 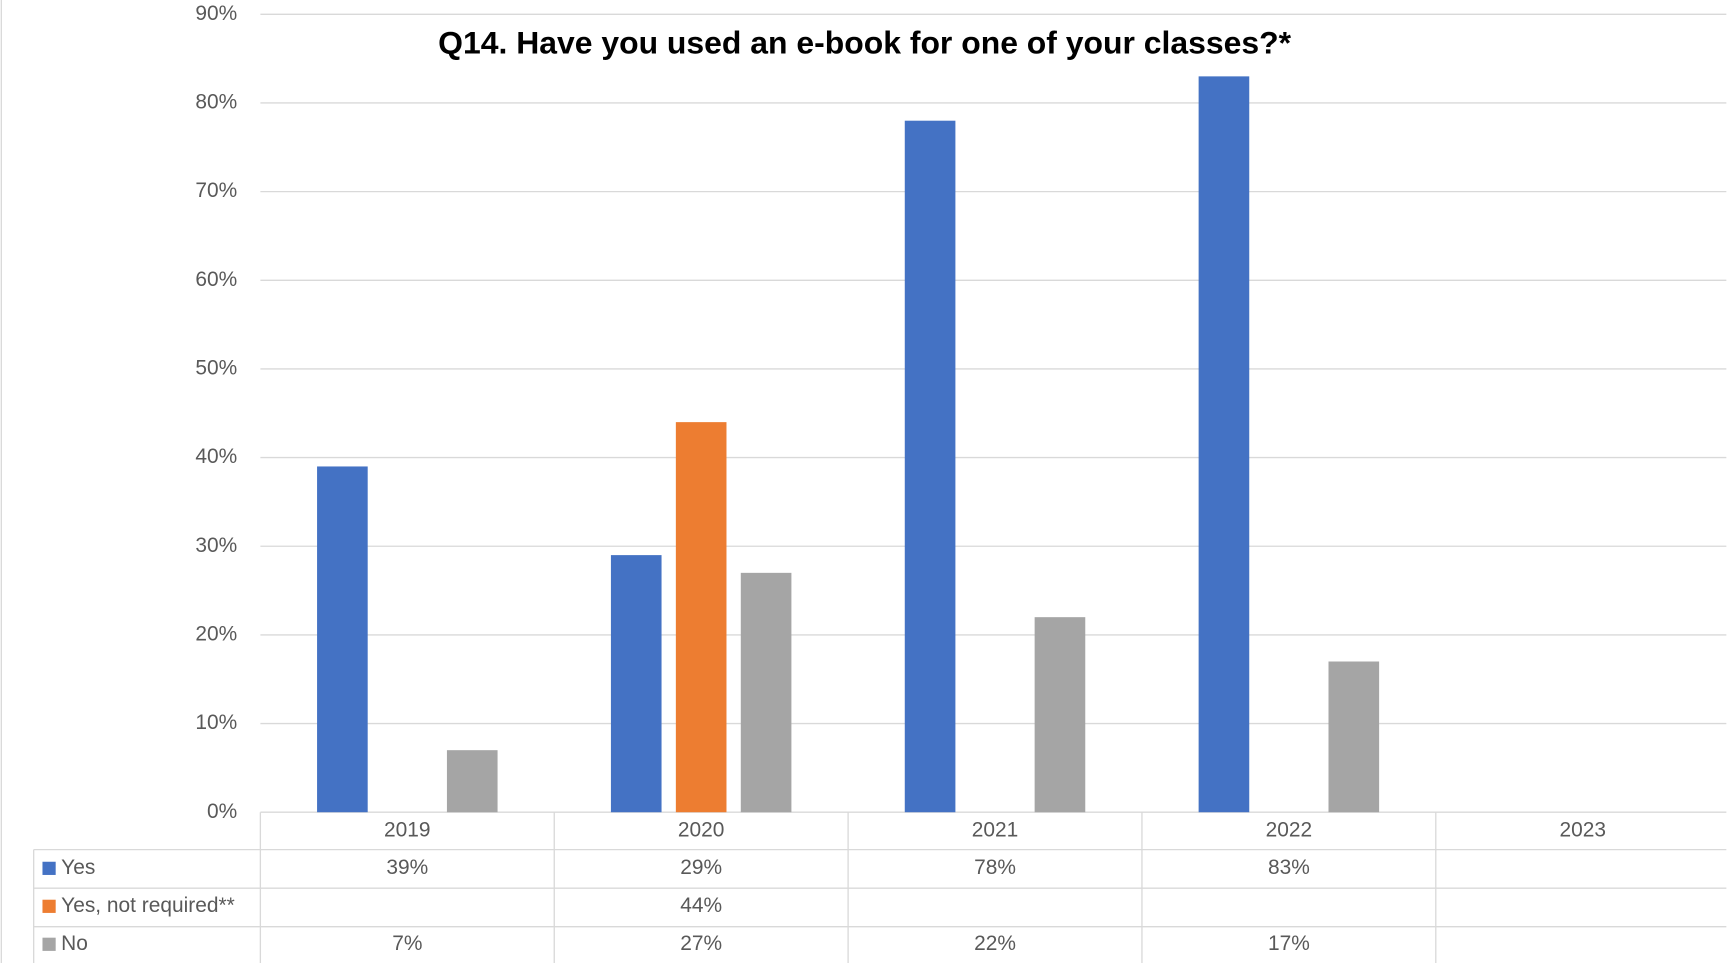 I want to click on y-tick-label: 40%, so click(x=216, y=456).